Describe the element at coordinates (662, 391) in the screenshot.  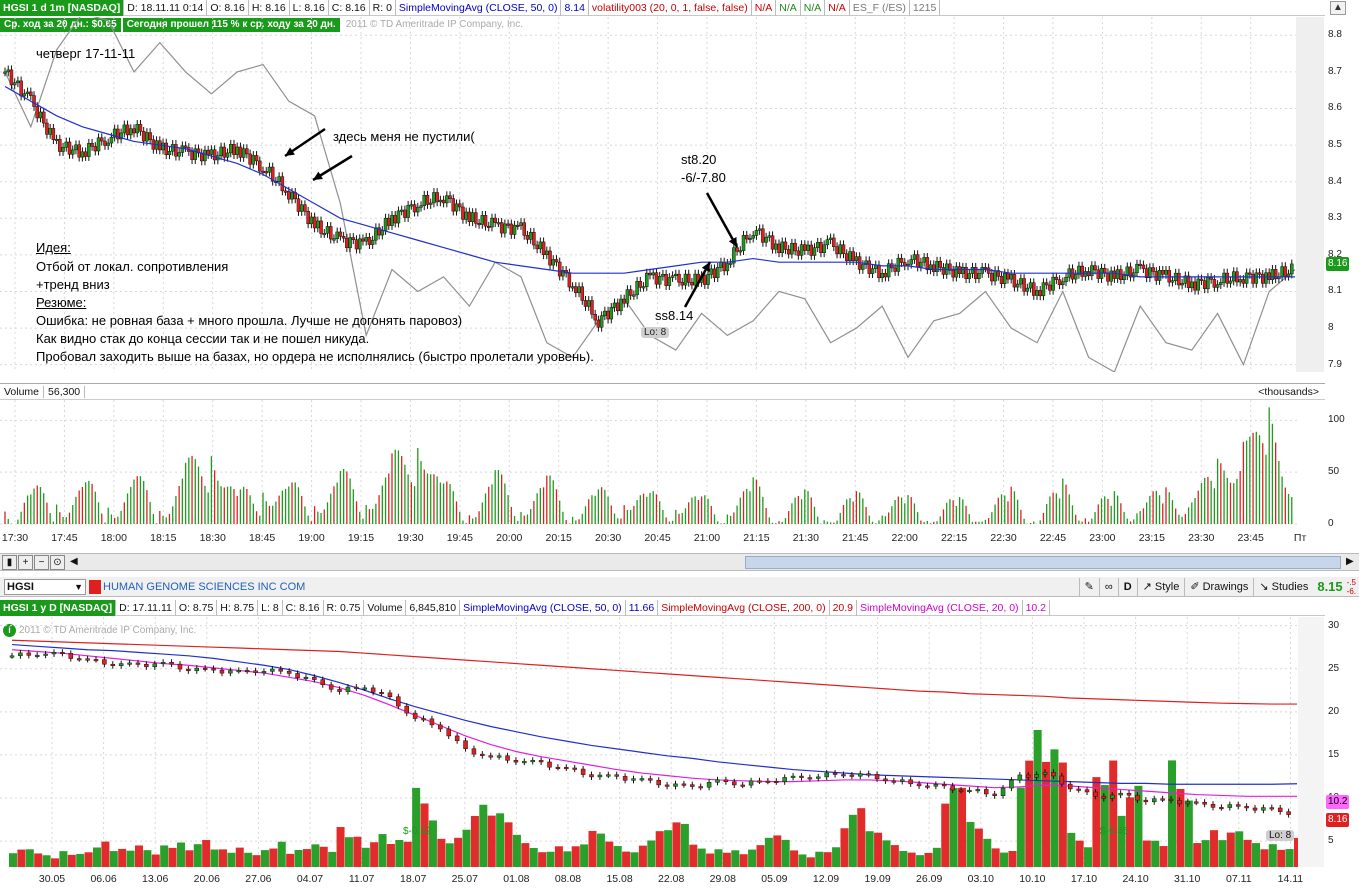
I see `volume-header: Volume 56,300 <thousands>` at that location.